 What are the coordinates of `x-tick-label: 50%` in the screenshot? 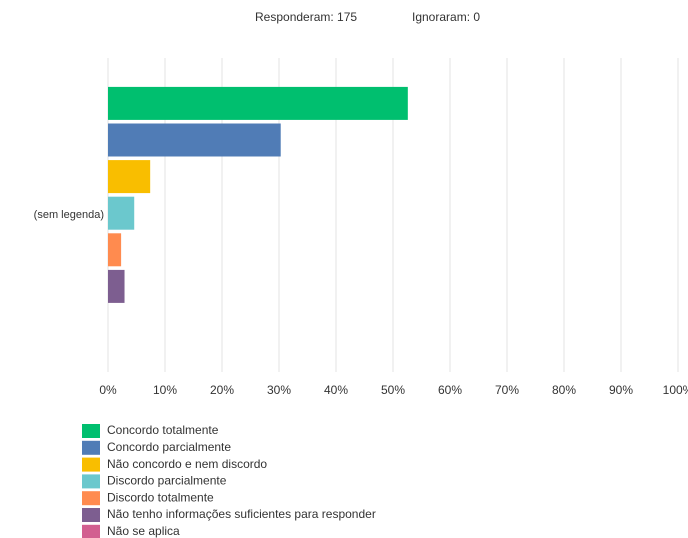 It's located at (393, 390).